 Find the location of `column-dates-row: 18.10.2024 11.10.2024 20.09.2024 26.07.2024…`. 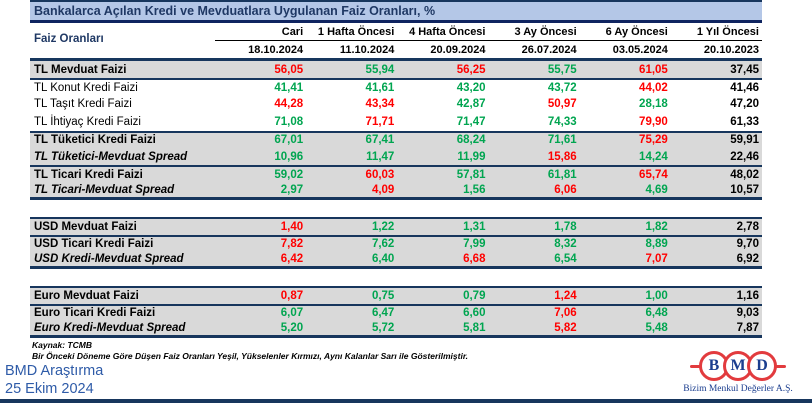

column-dates-row: 18.10.2024 11.10.2024 20.09.2024 26.07.2024… is located at coordinates (488, 49).